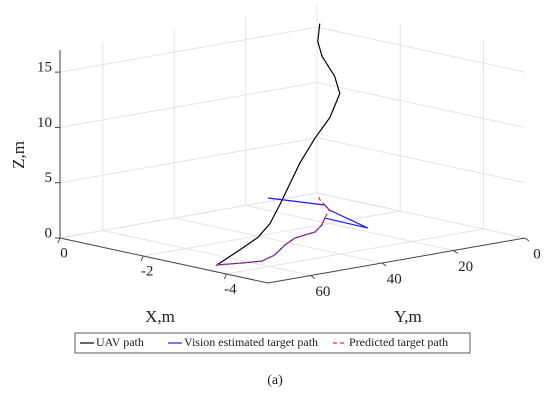 The image size is (550, 403). What do you see at coordinates (275, 380) in the screenshot?
I see `caption: (a)` at bounding box center [275, 380].